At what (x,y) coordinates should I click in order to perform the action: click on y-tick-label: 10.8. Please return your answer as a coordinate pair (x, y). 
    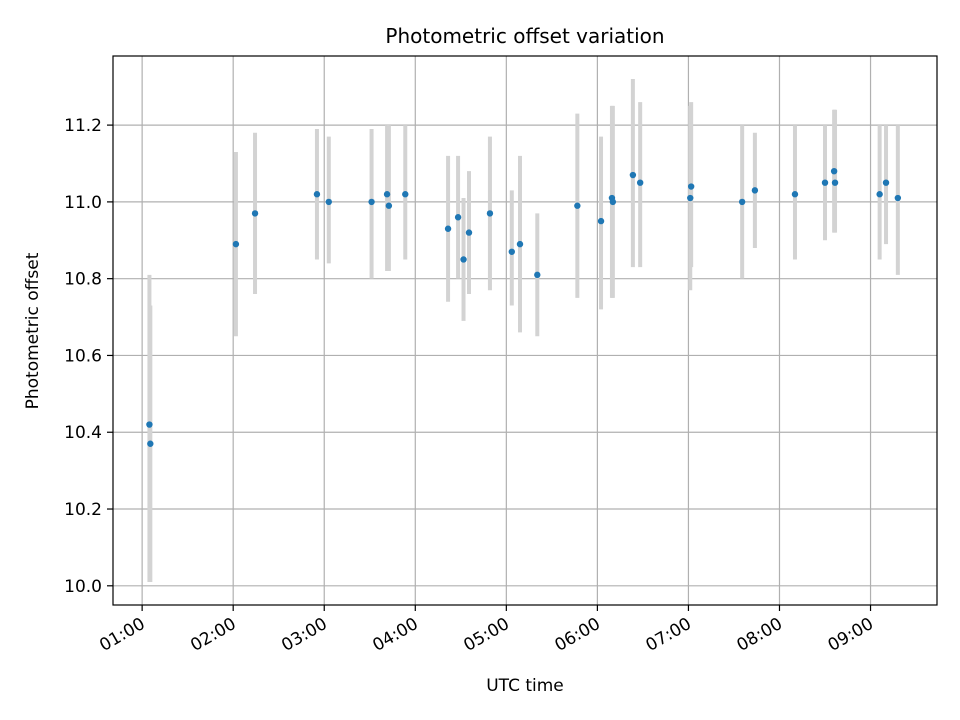
    Looking at the image, I should click on (83, 280).